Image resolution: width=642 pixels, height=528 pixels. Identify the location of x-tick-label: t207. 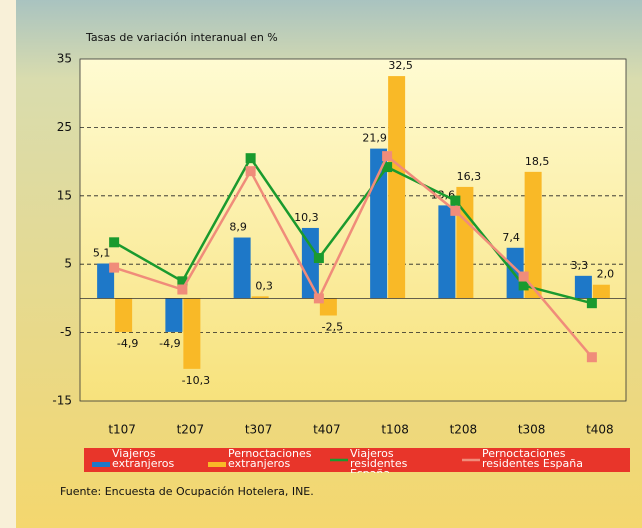
(191, 430).